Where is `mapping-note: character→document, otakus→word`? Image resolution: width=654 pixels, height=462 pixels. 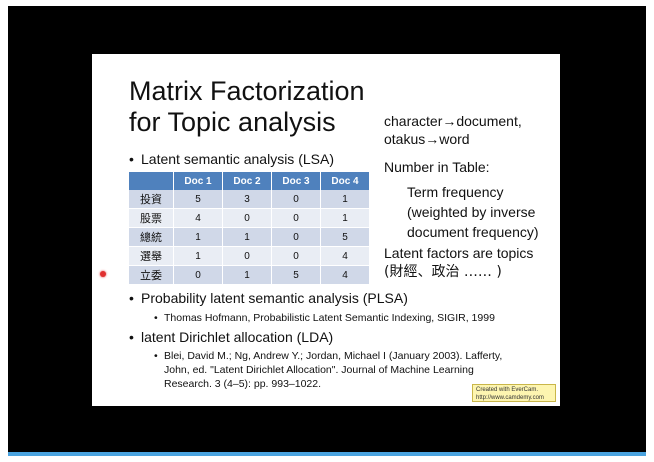 mapping-note: character→document, otakus→word is located at coordinates (453, 130).